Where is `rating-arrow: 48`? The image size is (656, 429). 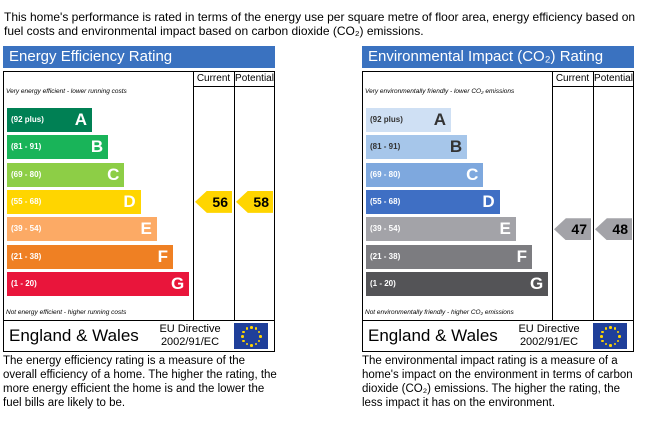 rating-arrow: 48 is located at coordinates (613, 229).